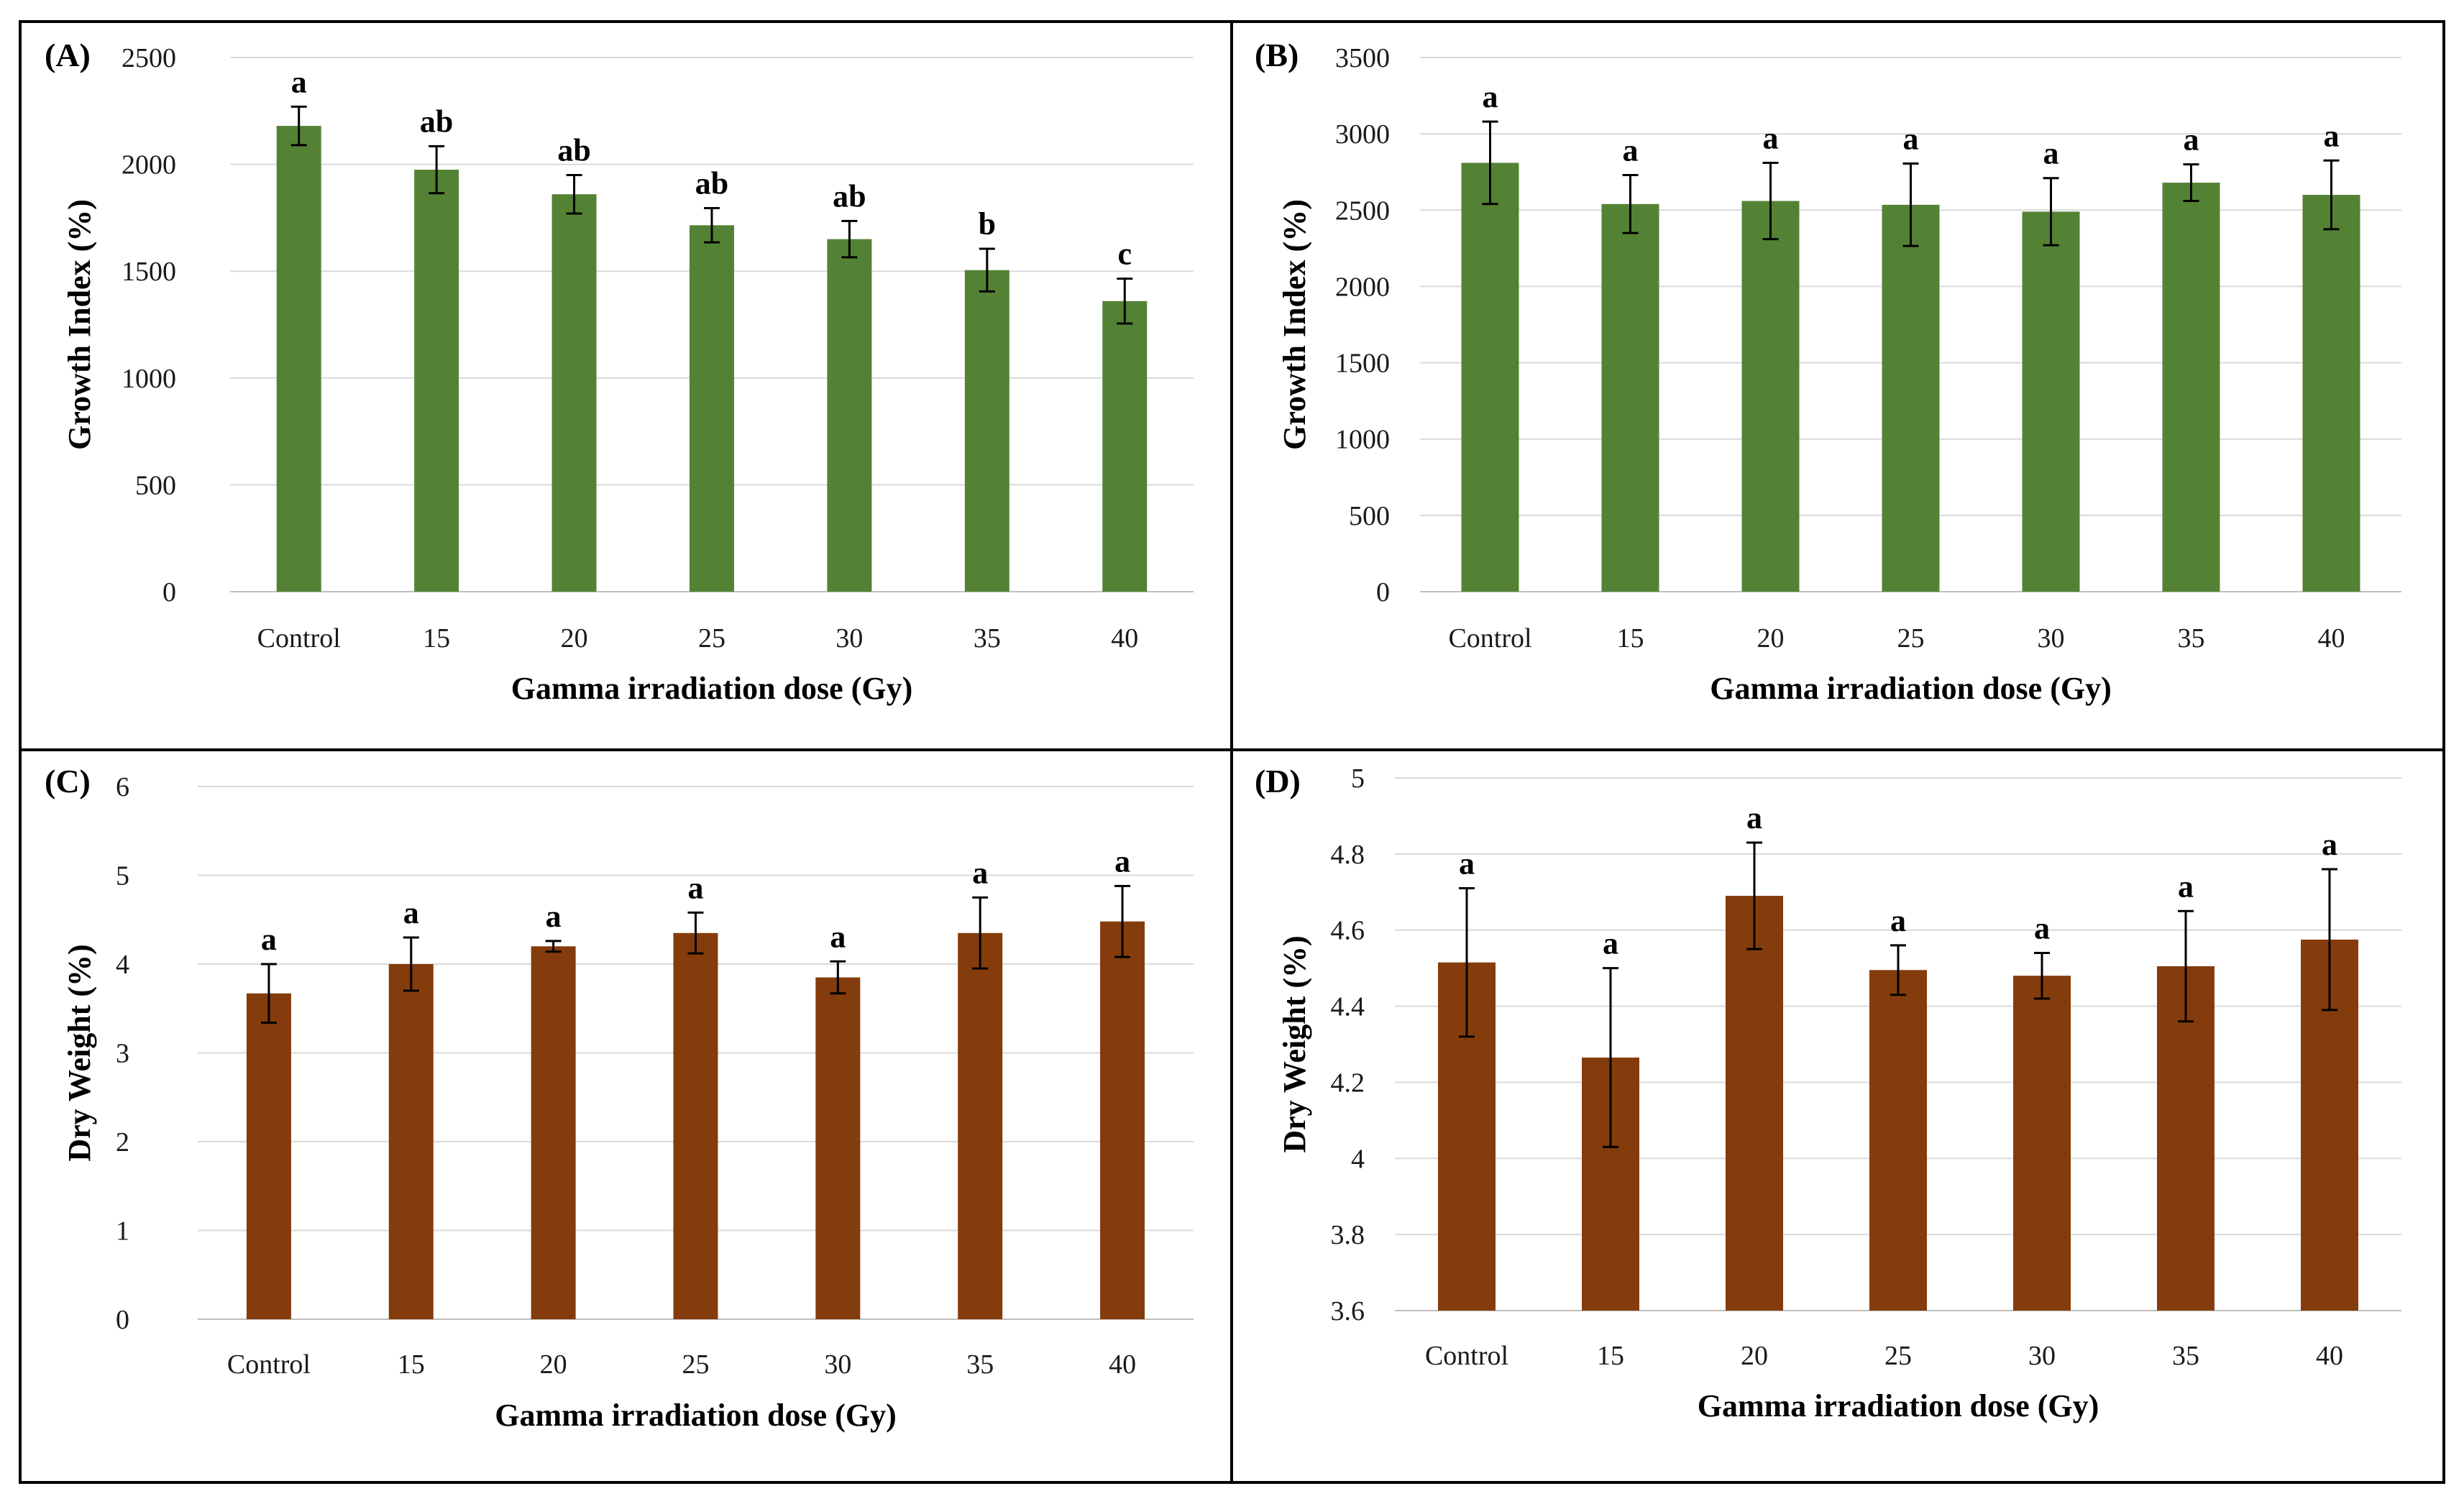 The height and width of the screenshot is (1504, 2464). I want to click on y-tick-label: 1, so click(122, 1232).